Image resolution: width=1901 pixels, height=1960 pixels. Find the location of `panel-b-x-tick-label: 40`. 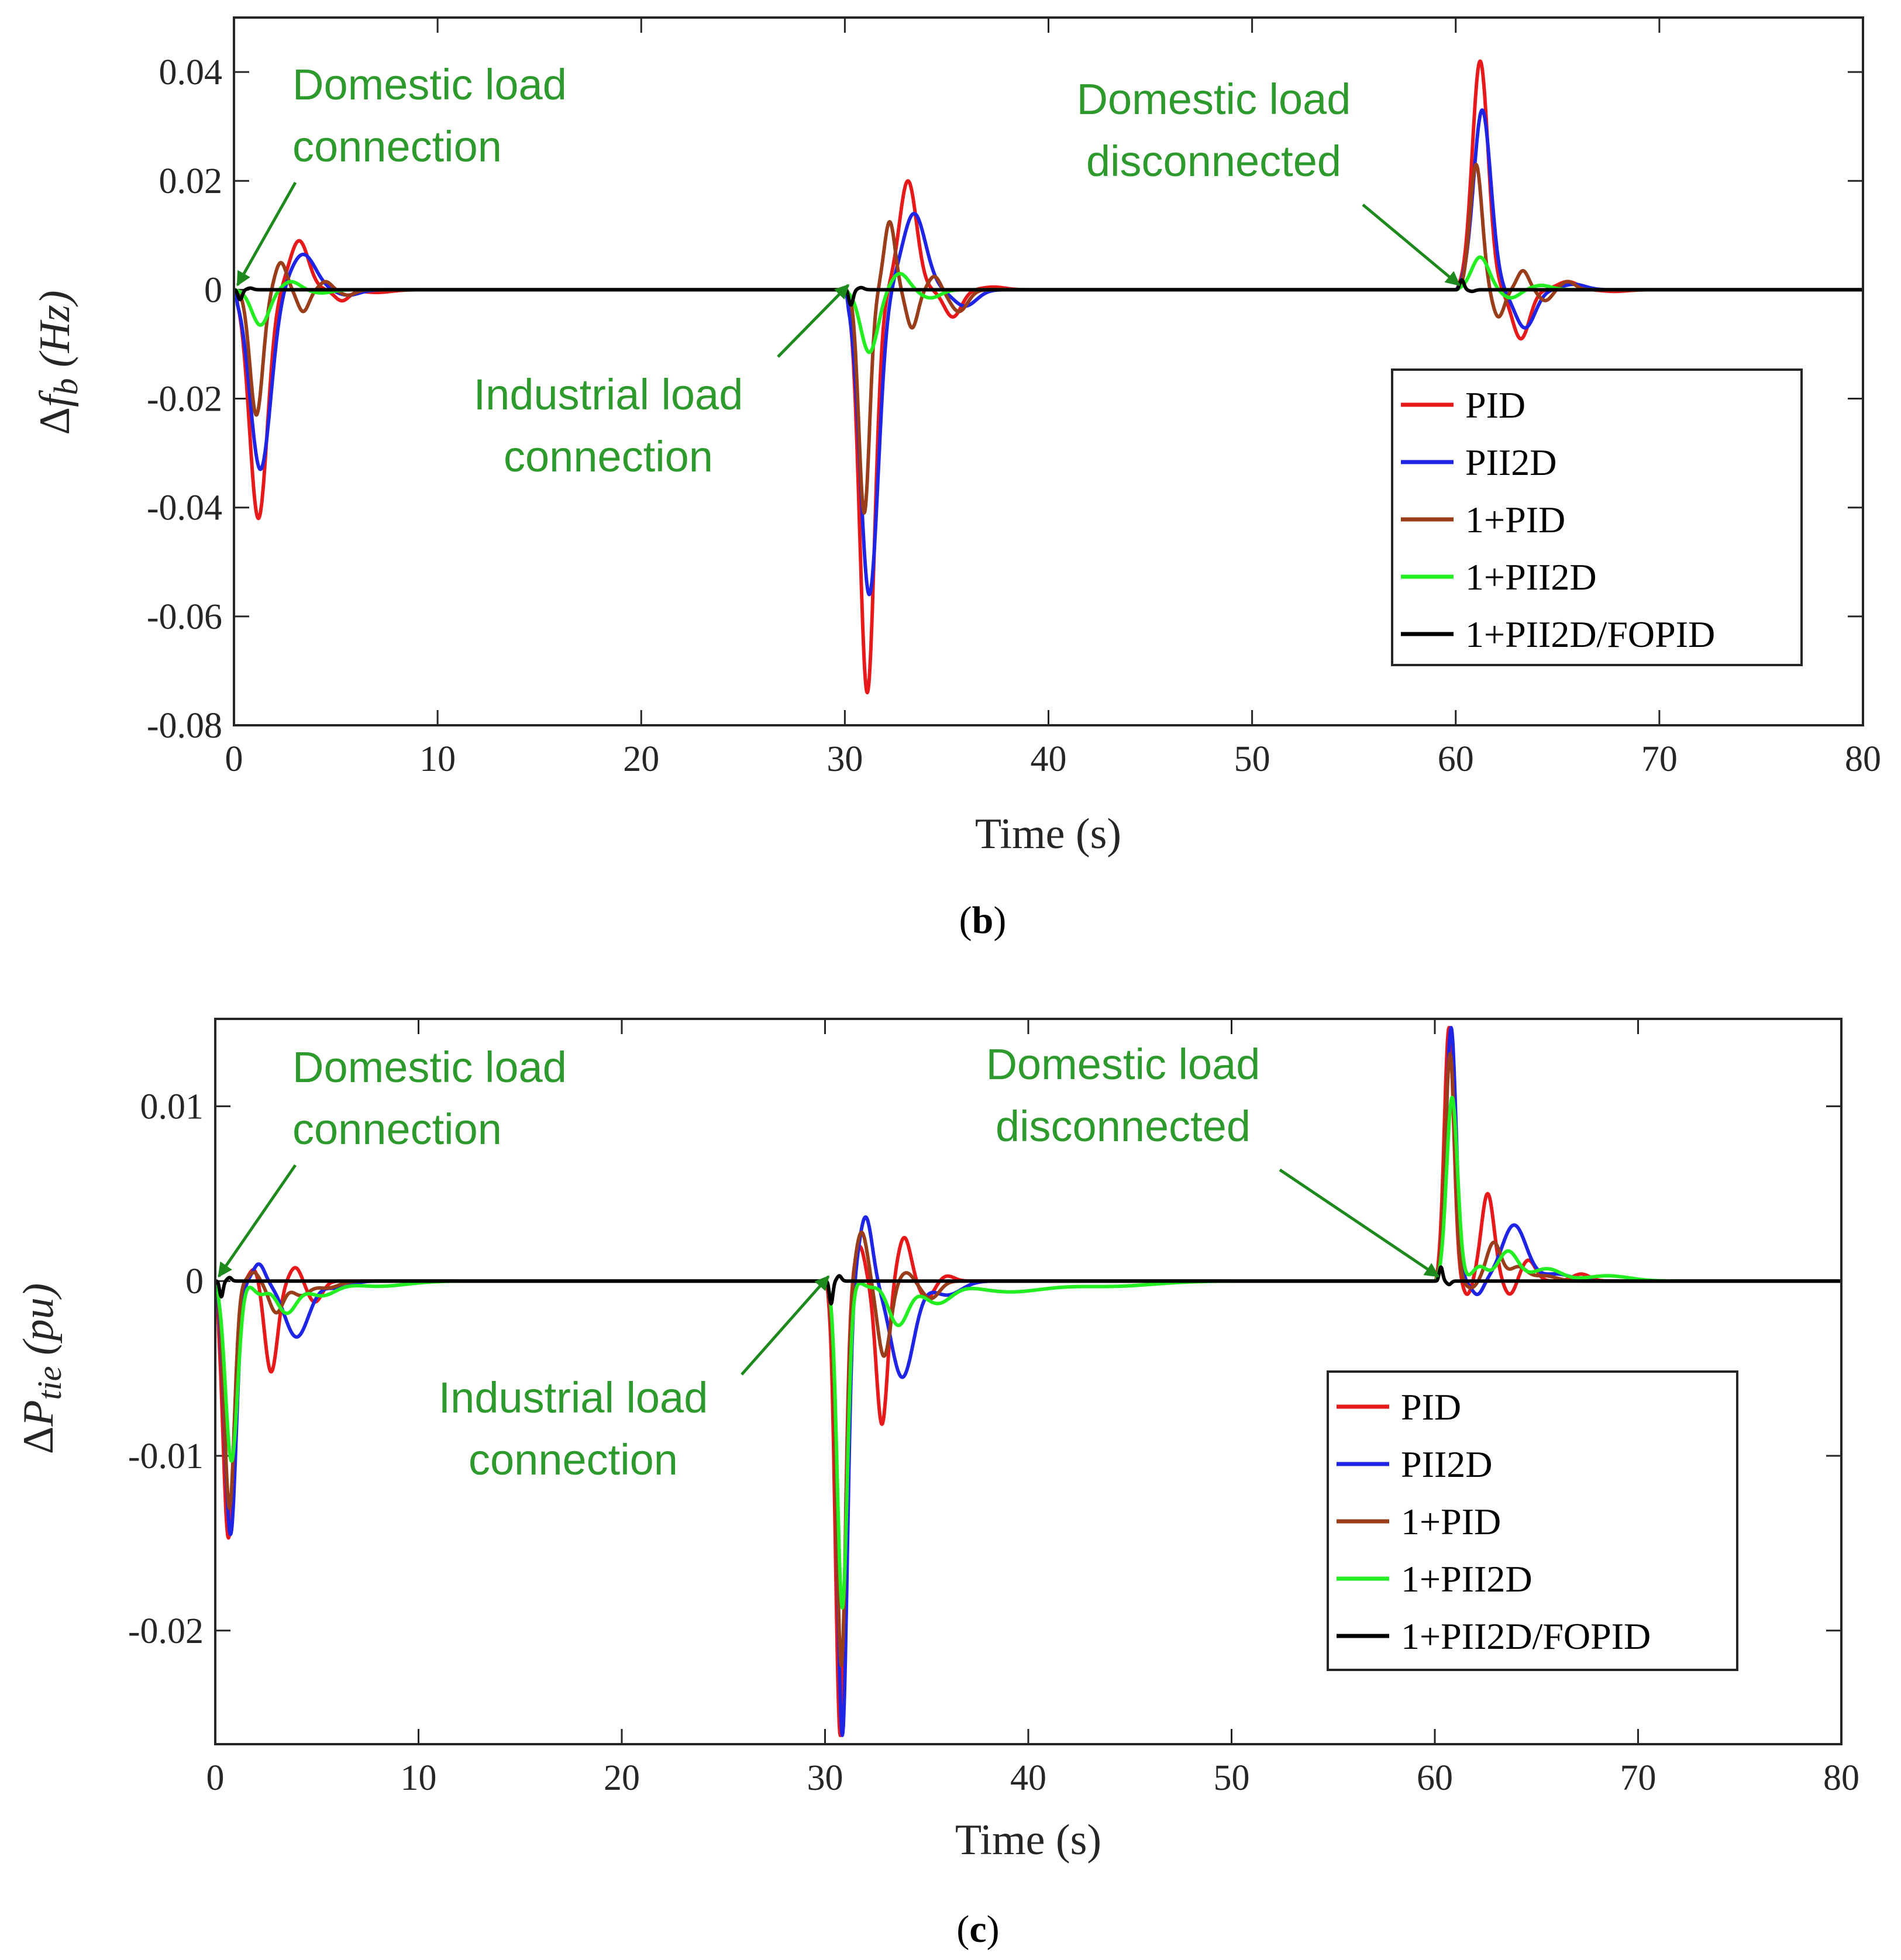

panel-b-x-tick-label: 40 is located at coordinates (1049, 759).